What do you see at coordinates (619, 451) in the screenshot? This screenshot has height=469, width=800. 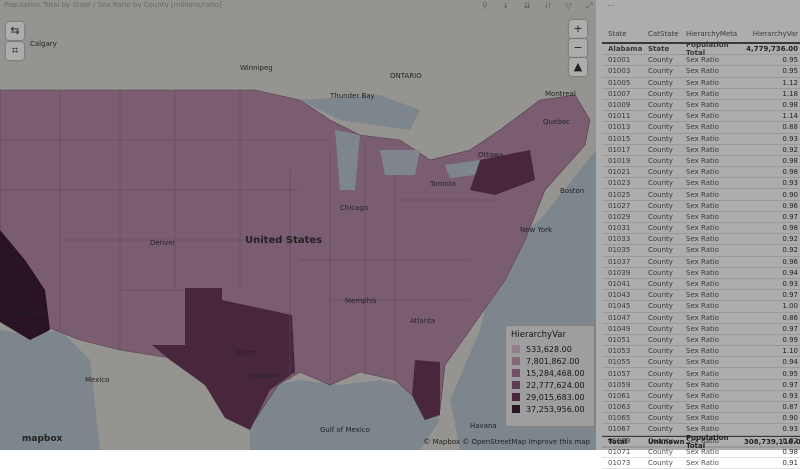 I see `table-cell: 01071` at bounding box center [619, 451].